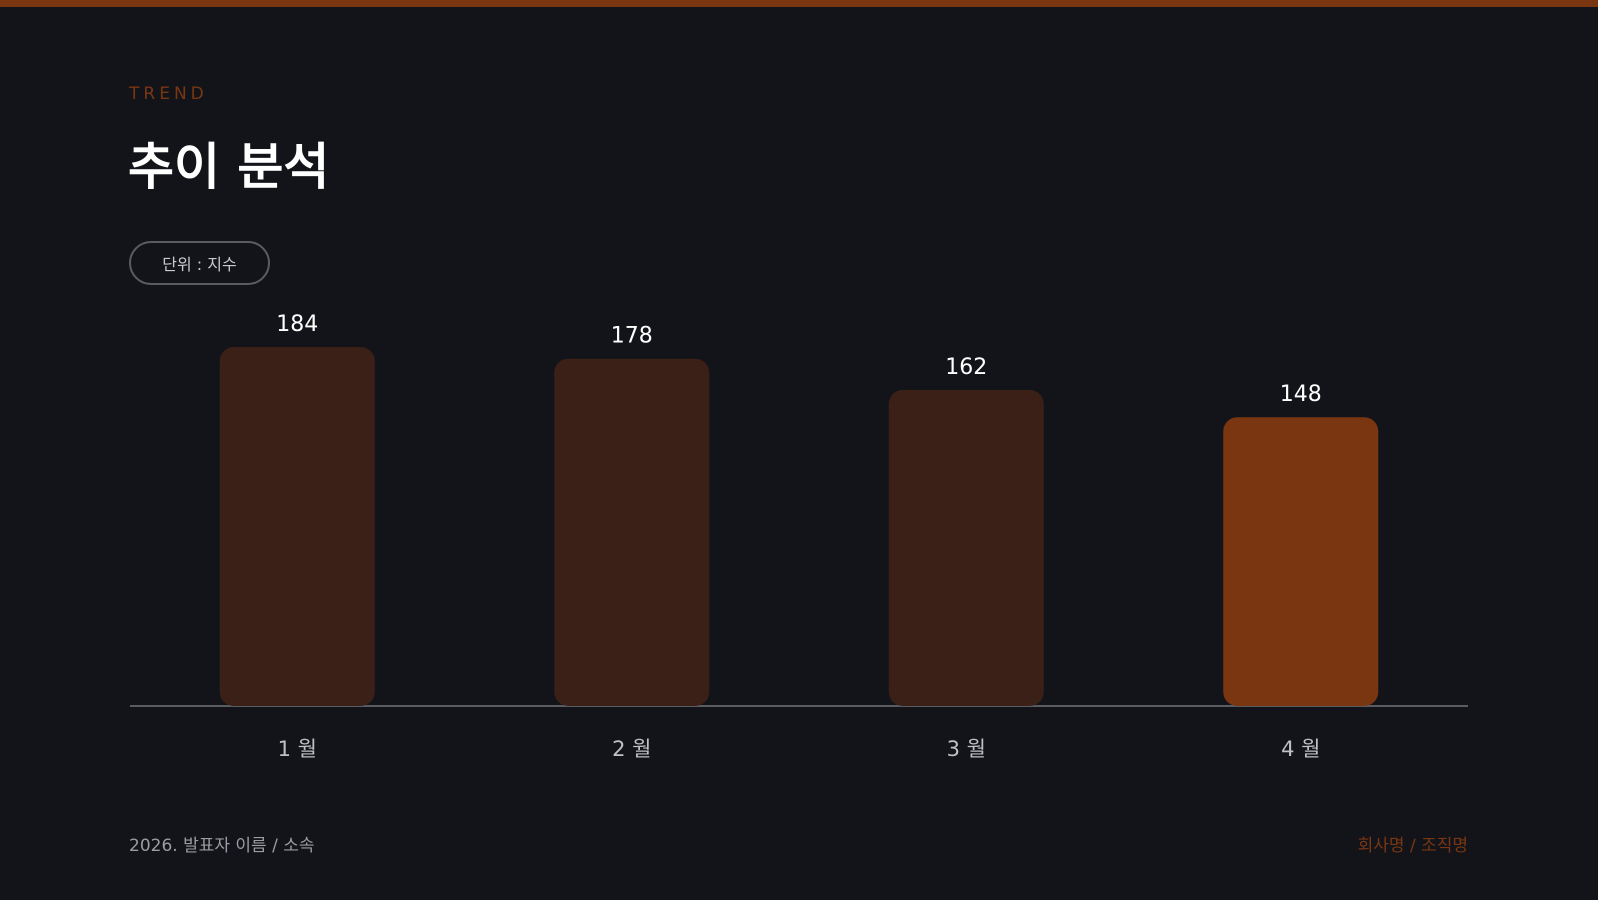 The image size is (1598, 900). What do you see at coordinates (799, 3) in the screenshot?
I see `accent-top-bar` at bounding box center [799, 3].